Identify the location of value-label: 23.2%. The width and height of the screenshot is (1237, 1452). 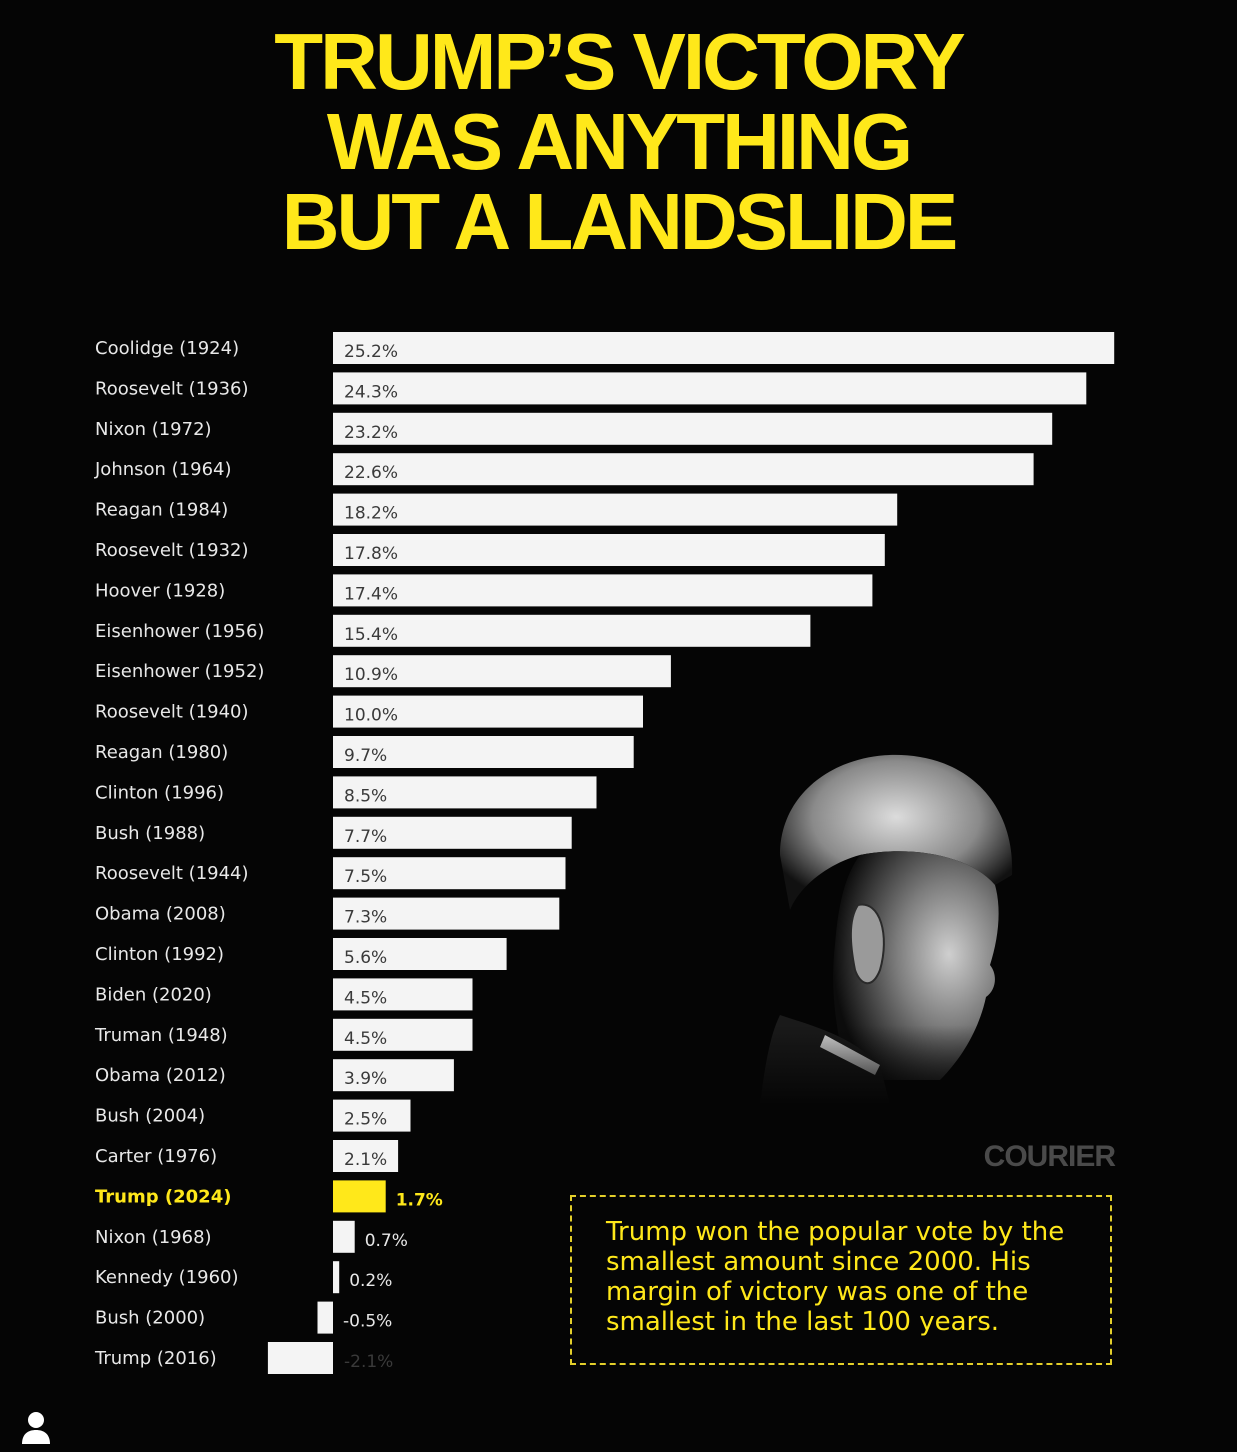
(371, 433).